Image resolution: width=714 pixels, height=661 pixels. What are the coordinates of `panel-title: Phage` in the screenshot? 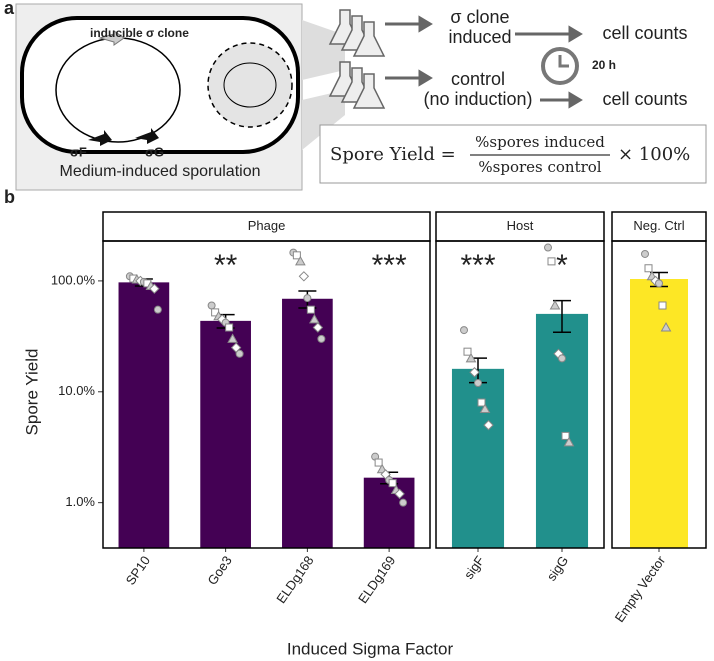 It's located at (267, 225).